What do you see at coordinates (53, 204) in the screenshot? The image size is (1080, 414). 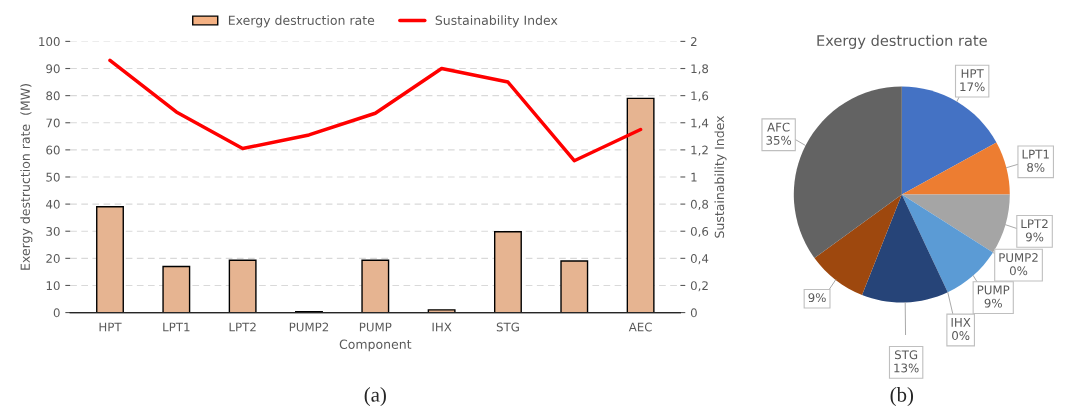 I see `y-tick-label: 40` at bounding box center [53, 204].